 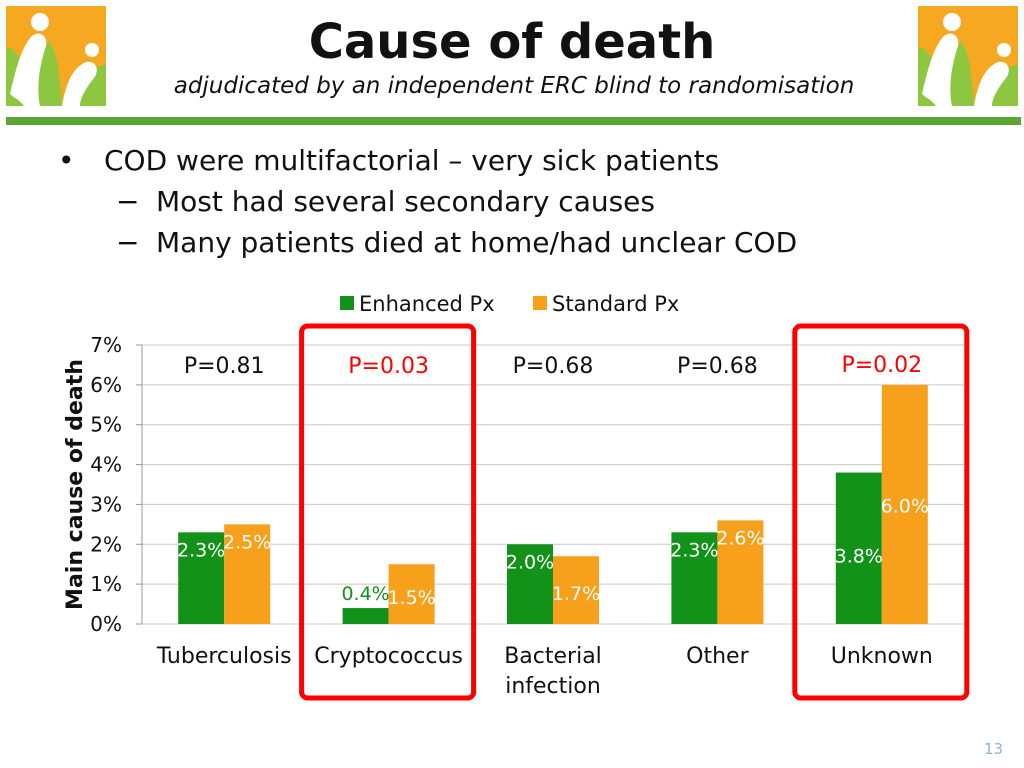 What do you see at coordinates (859, 556) in the screenshot?
I see `data-label: 3.8%` at bounding box center [859, 556].